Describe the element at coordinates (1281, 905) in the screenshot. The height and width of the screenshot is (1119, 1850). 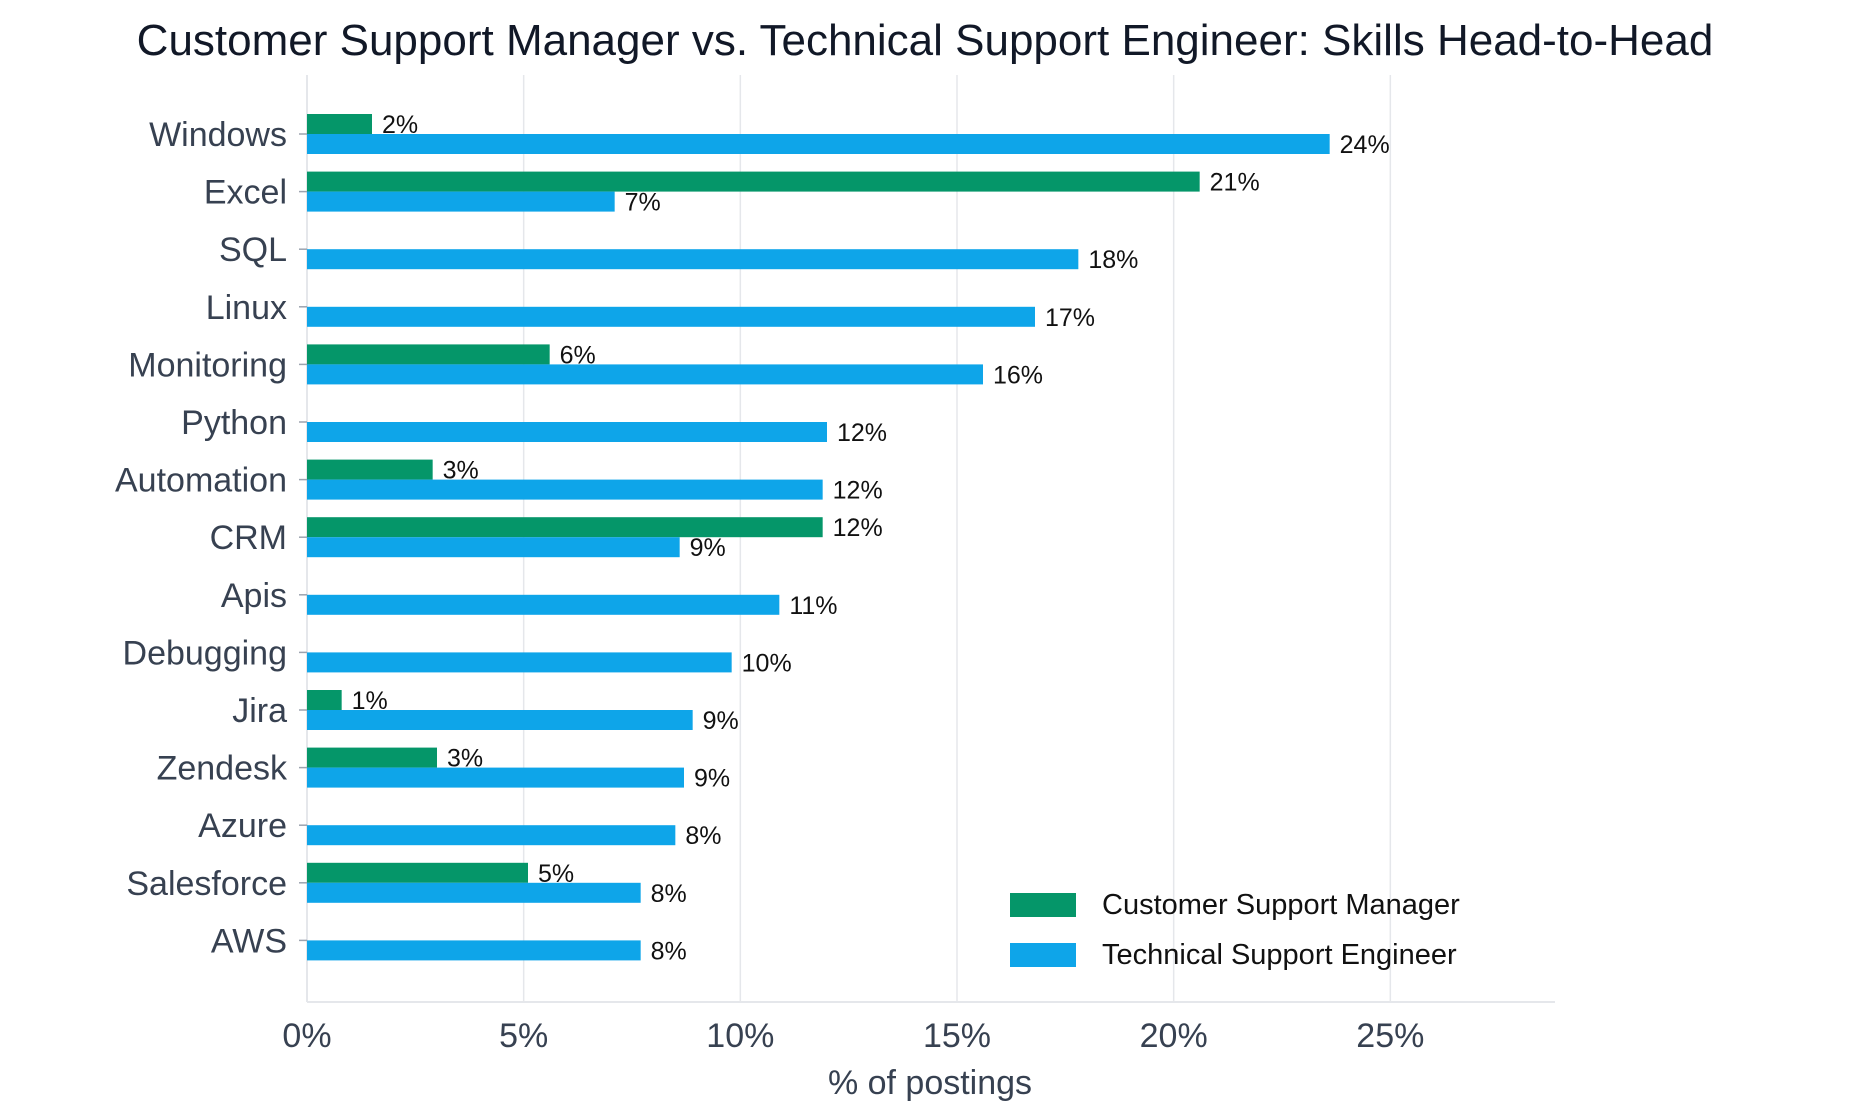
I see `legend-label-customer-support-manager: Customer Support Manager` at that location.